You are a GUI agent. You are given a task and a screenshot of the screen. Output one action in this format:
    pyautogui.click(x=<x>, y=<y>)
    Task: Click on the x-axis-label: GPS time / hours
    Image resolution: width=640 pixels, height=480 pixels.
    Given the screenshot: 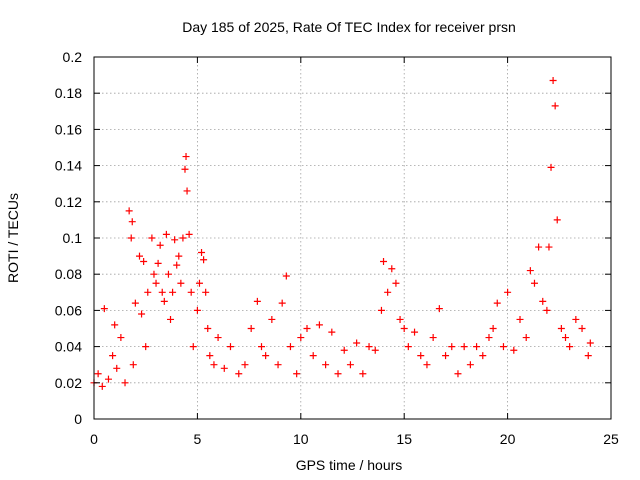 What is the action you would take?
    pyautogui.click(x=349, y=465)
    